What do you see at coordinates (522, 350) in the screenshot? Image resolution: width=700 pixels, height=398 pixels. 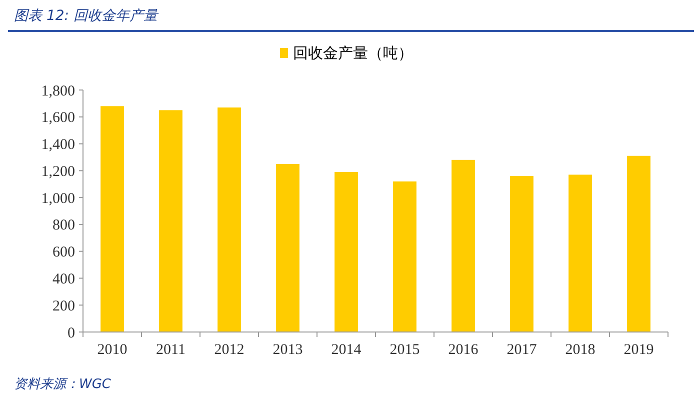 I see `x-tick-label: 2017` at bounding box center [522, 350].